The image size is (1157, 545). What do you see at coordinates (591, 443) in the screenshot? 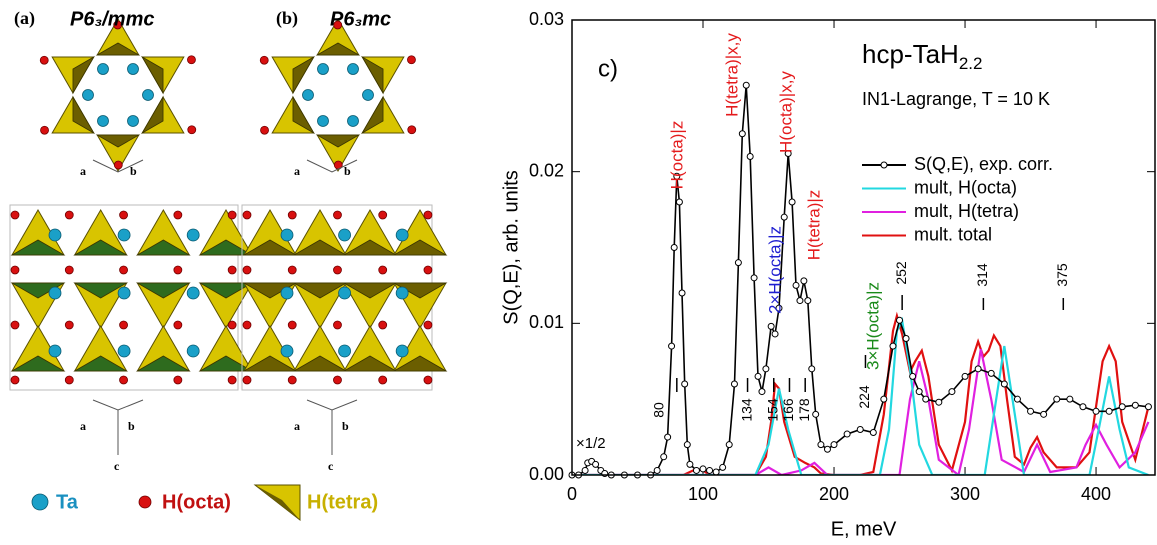
I see `scale-note: ×1/2` at bounding box center [591, 443].